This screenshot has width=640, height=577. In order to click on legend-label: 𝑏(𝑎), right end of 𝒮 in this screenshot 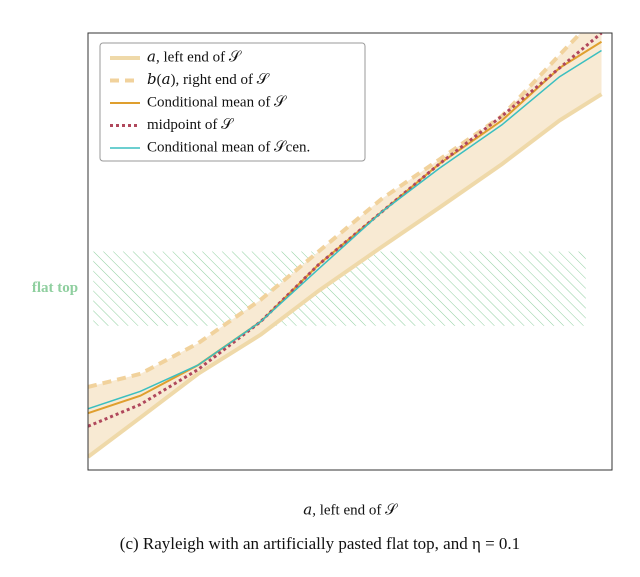, I will do `click(208, 80)`.